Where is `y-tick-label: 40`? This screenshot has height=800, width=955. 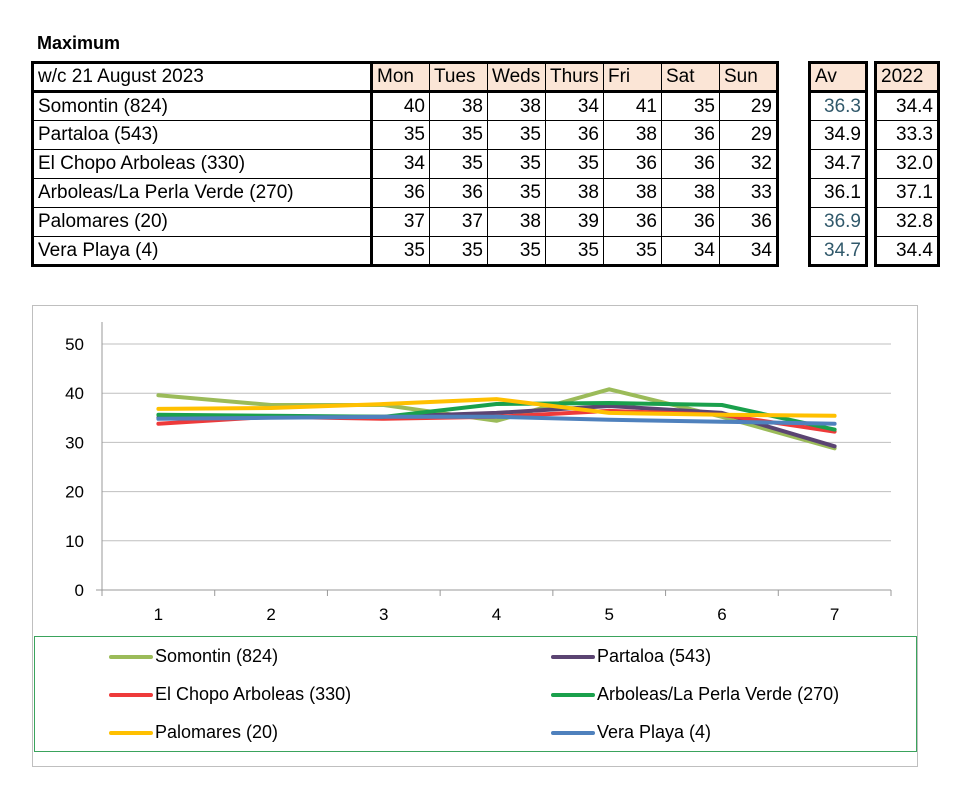
y-tick-label: 40 is located at coordinates (74, 393).